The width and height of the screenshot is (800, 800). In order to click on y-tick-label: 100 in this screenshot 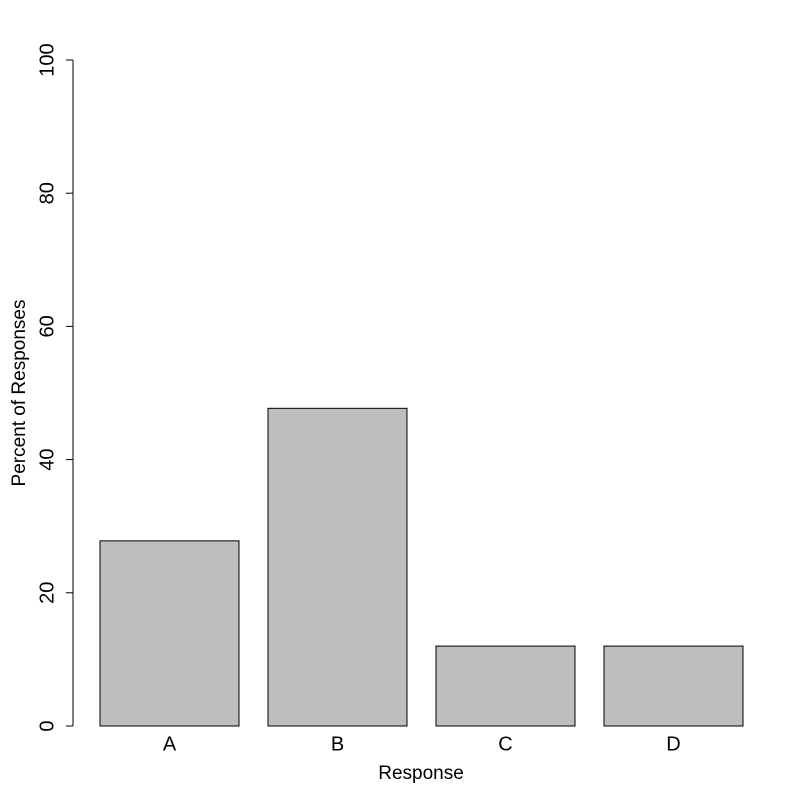, I will do `click(47, 59)`.